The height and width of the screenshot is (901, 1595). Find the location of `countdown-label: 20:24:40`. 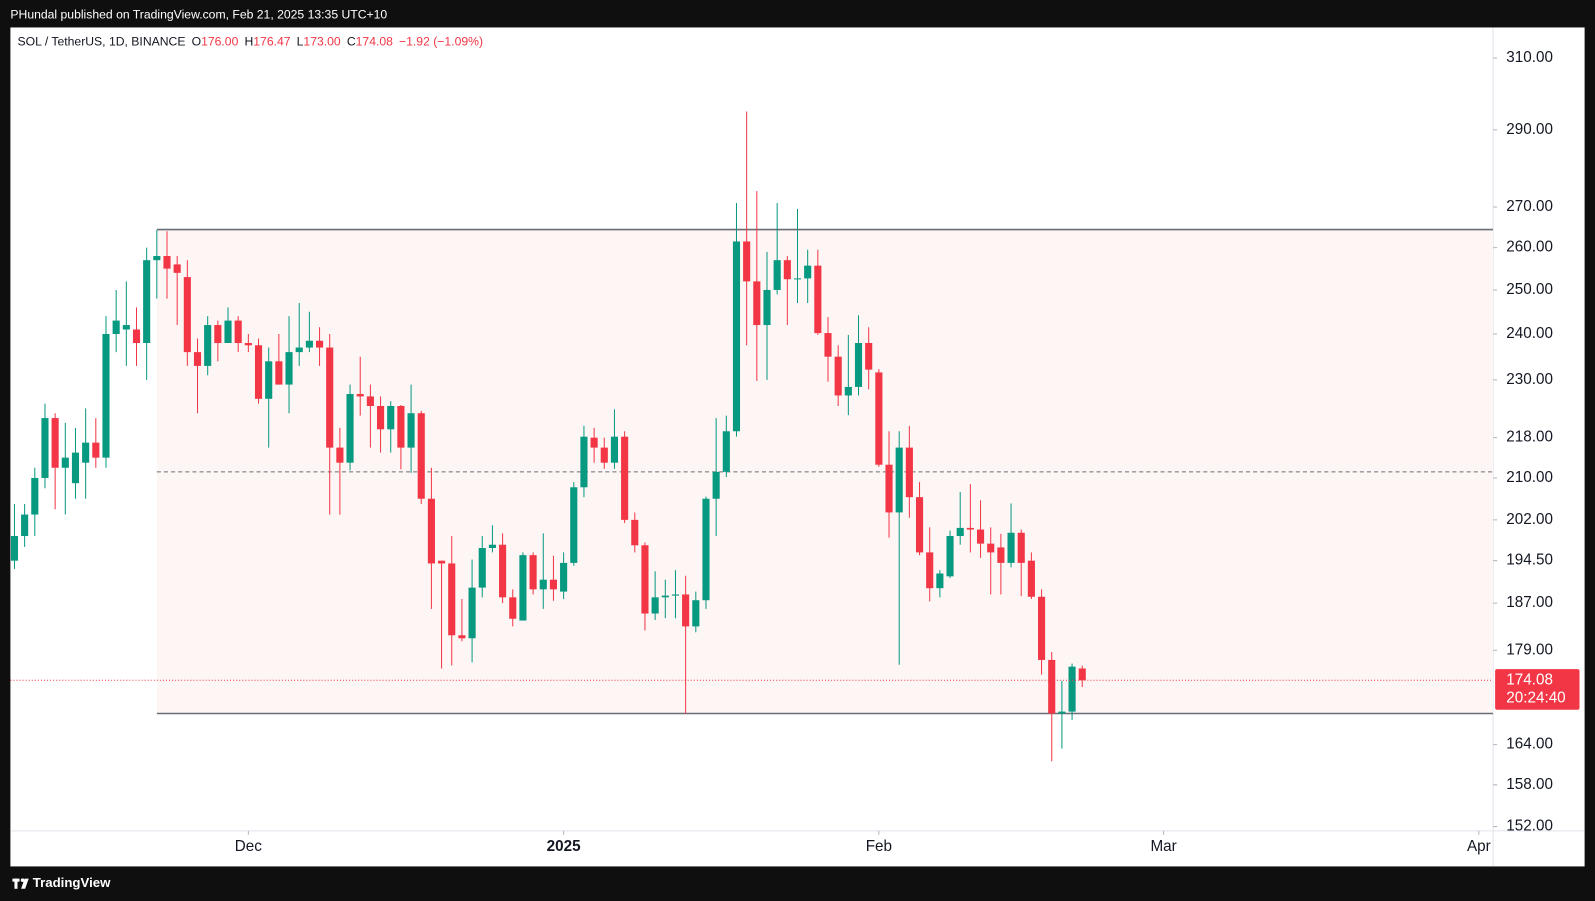

countdown-label: 20:24:40 is located at coordinates (1535, 698).